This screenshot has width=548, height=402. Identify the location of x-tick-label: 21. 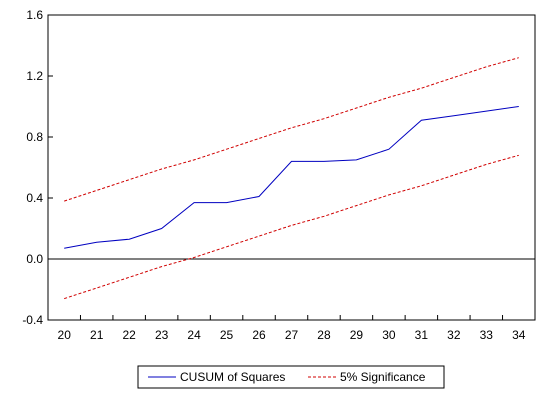
(97, 335).